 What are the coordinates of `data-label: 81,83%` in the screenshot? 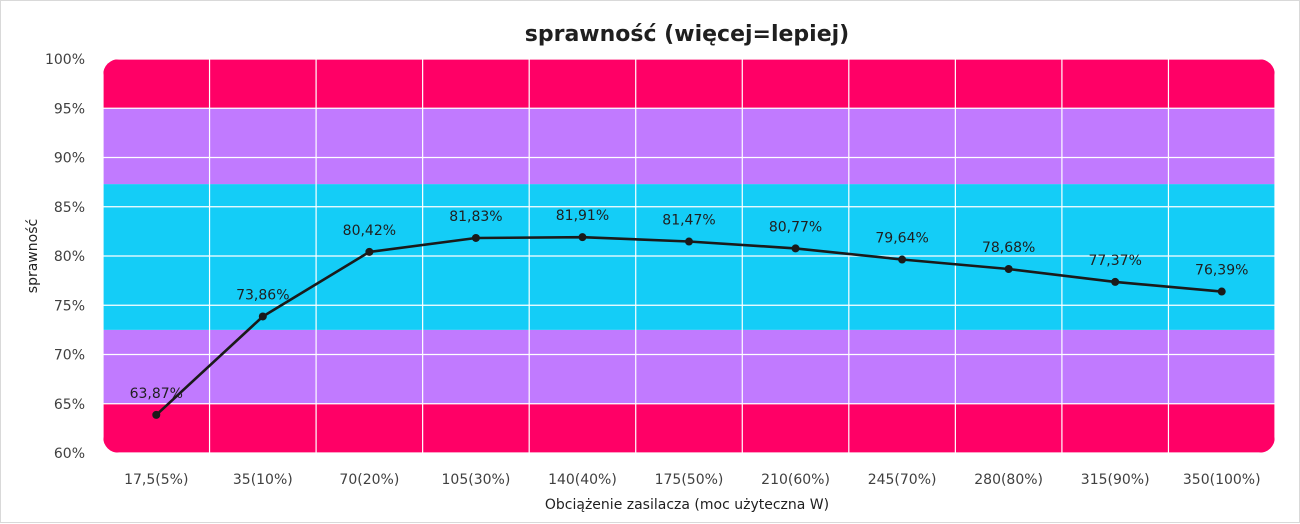 It's located at (475, 217).